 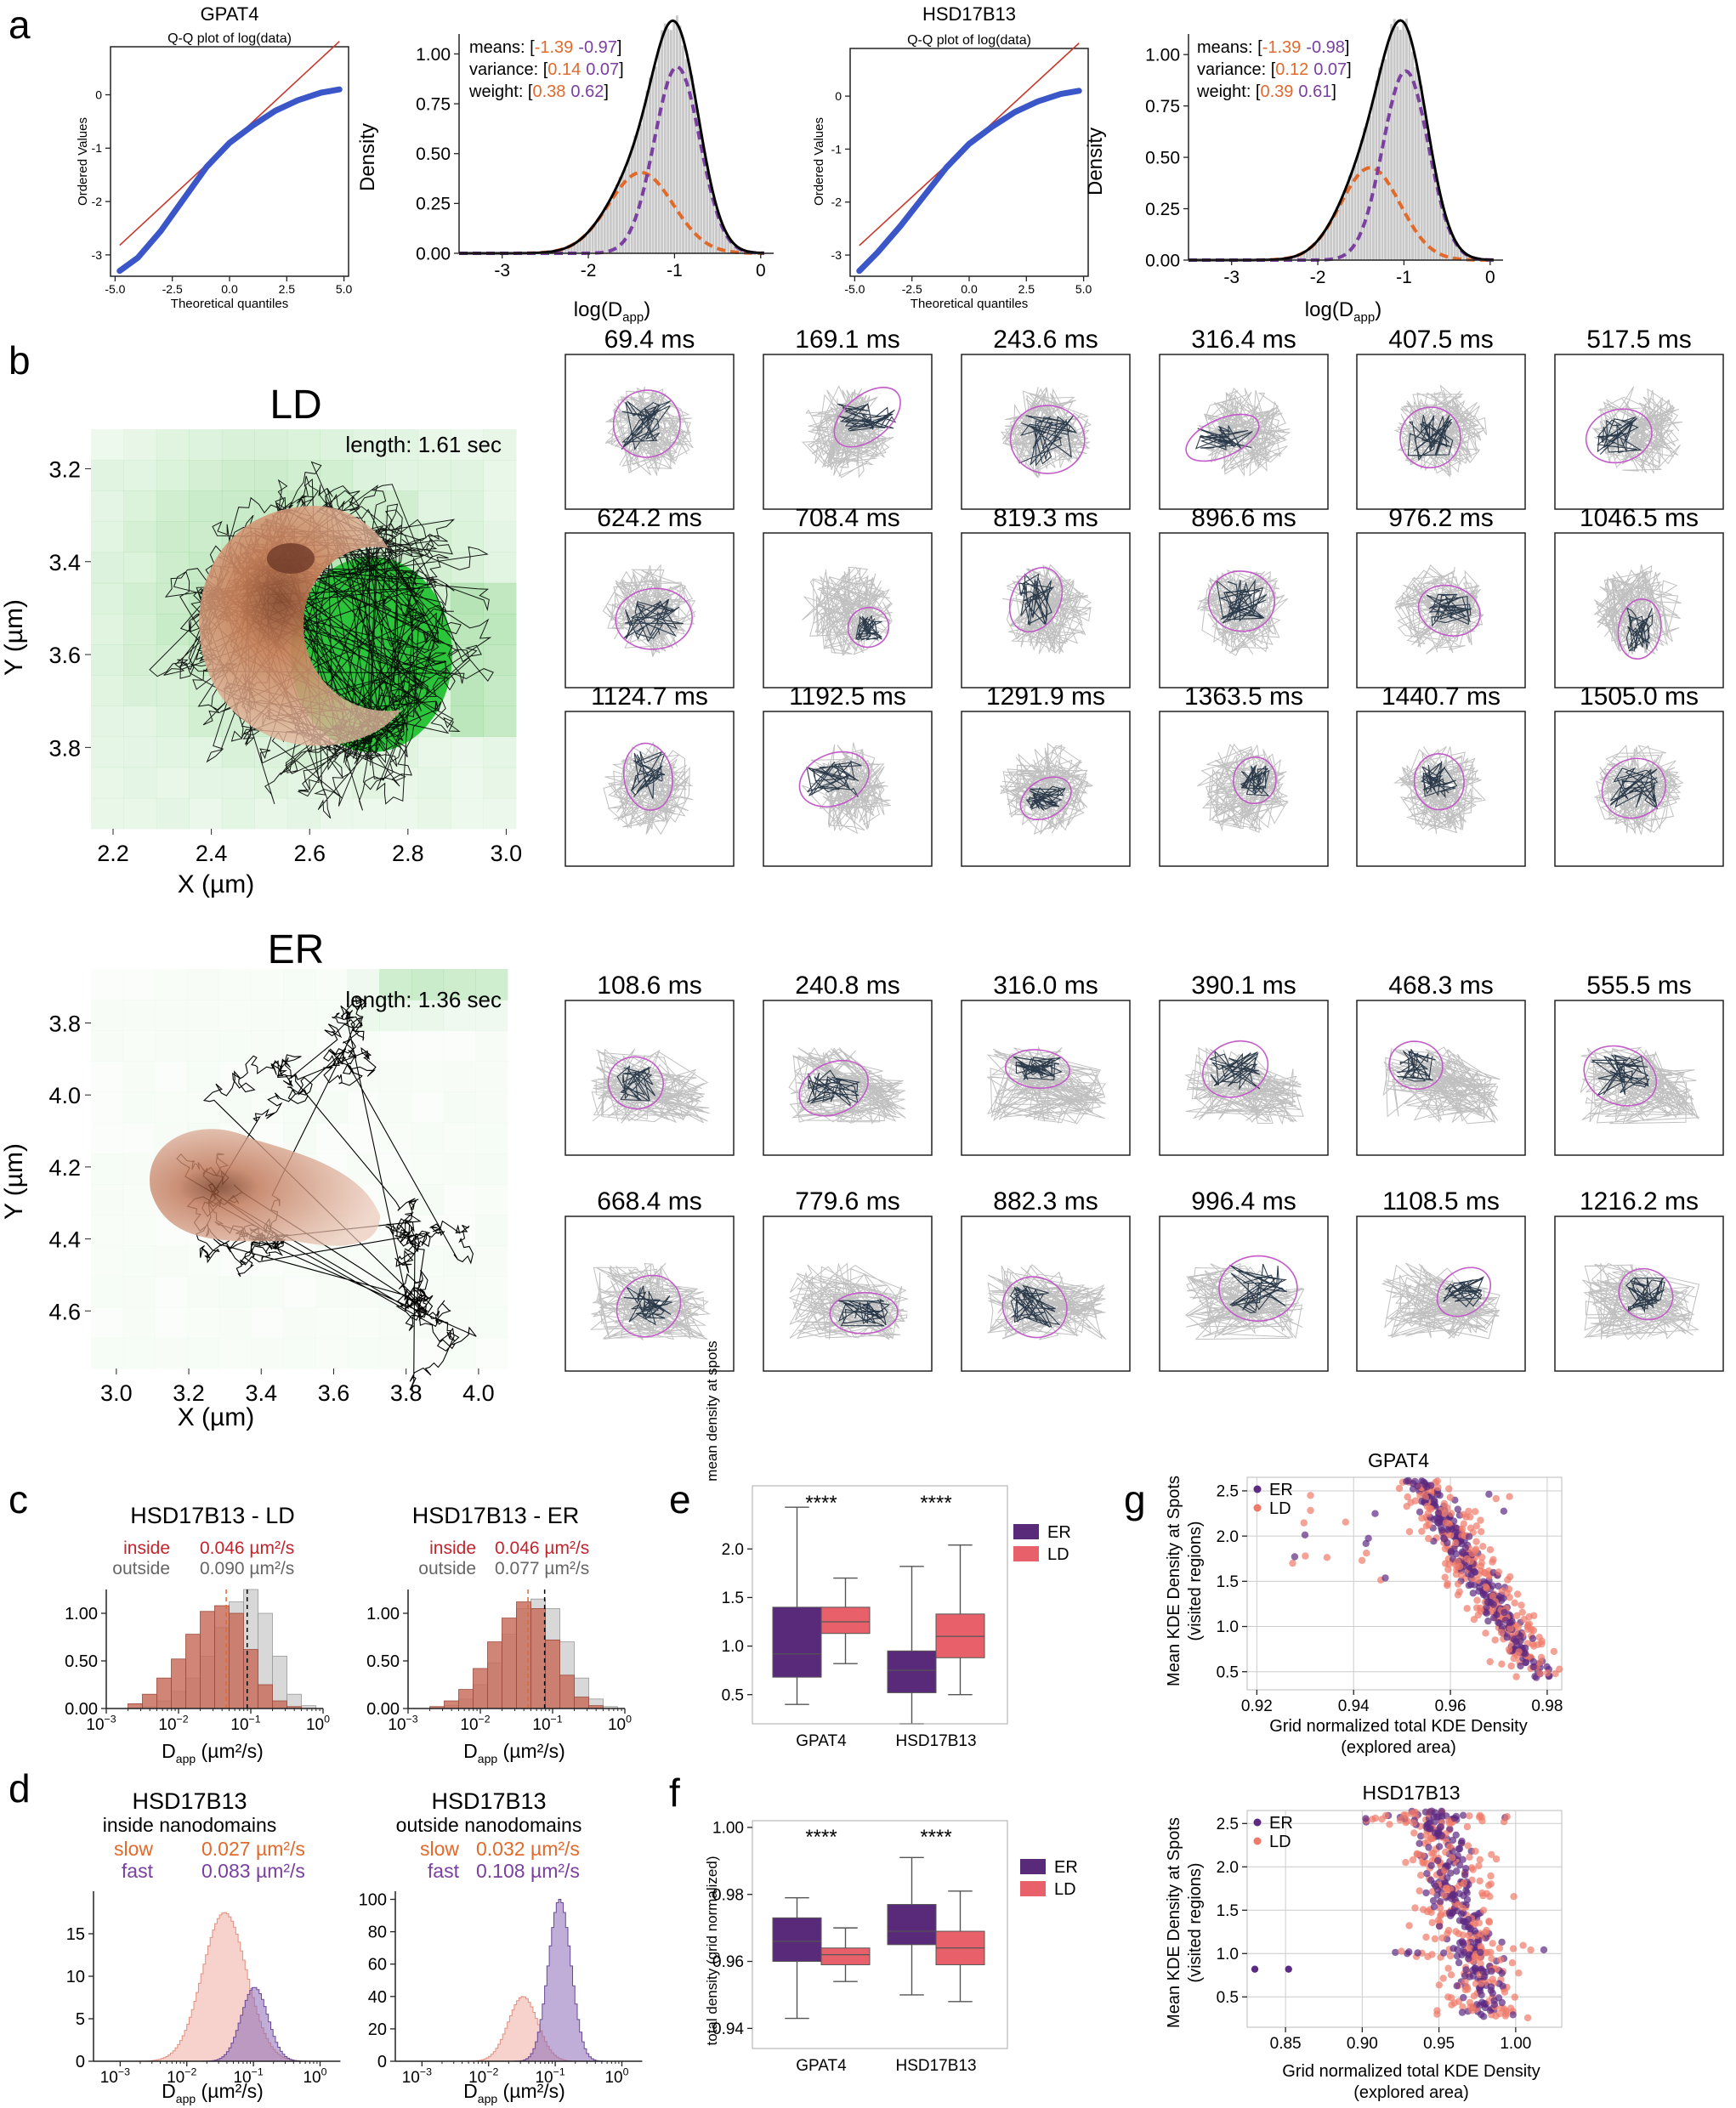 What do you see at coordinates (1640, 1201) in the screenshot?
I see `er-frame-time: 1216.2 ms` at bounding box center [1640, 1201].